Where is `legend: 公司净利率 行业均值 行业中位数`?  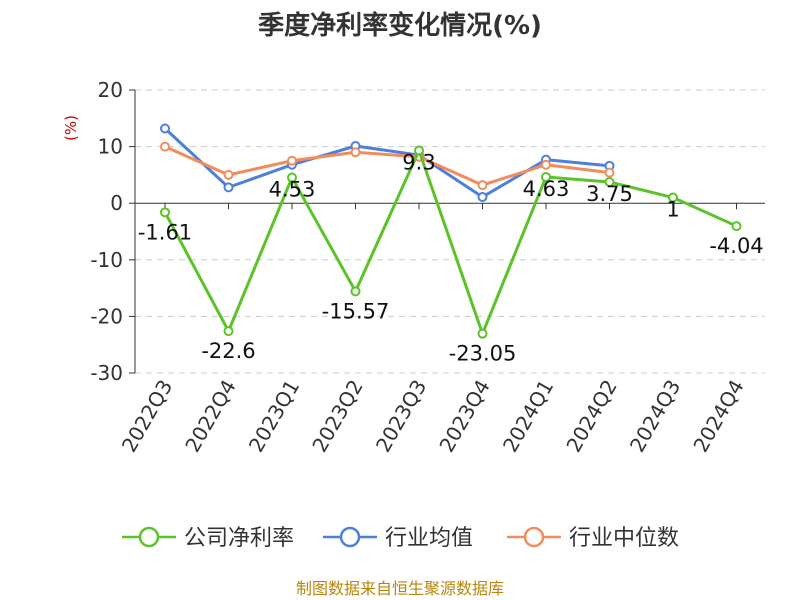 legend: 公司净利率 行业均值 行业中位数 is located at coordinates (400, 538).